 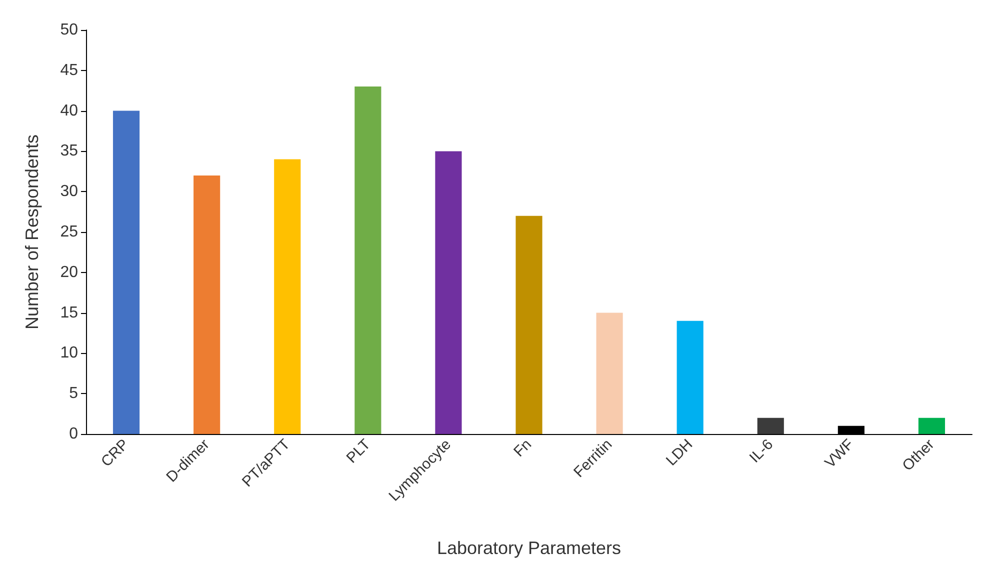 I want to click on y-tick-label: 10, so click(x=69, y=353).